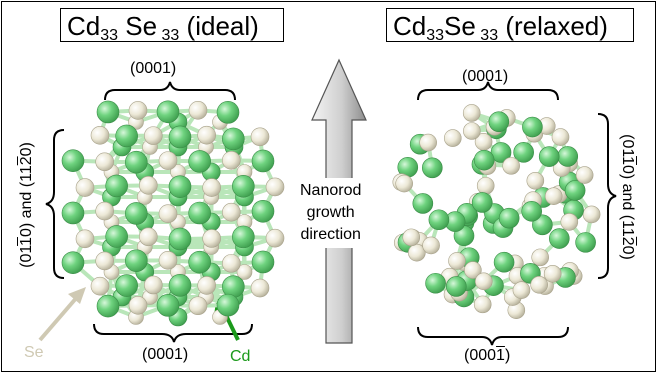  Describe the element at coordinates (170, 91) in the screenshot. I see `brace-ideal-top` at that location.